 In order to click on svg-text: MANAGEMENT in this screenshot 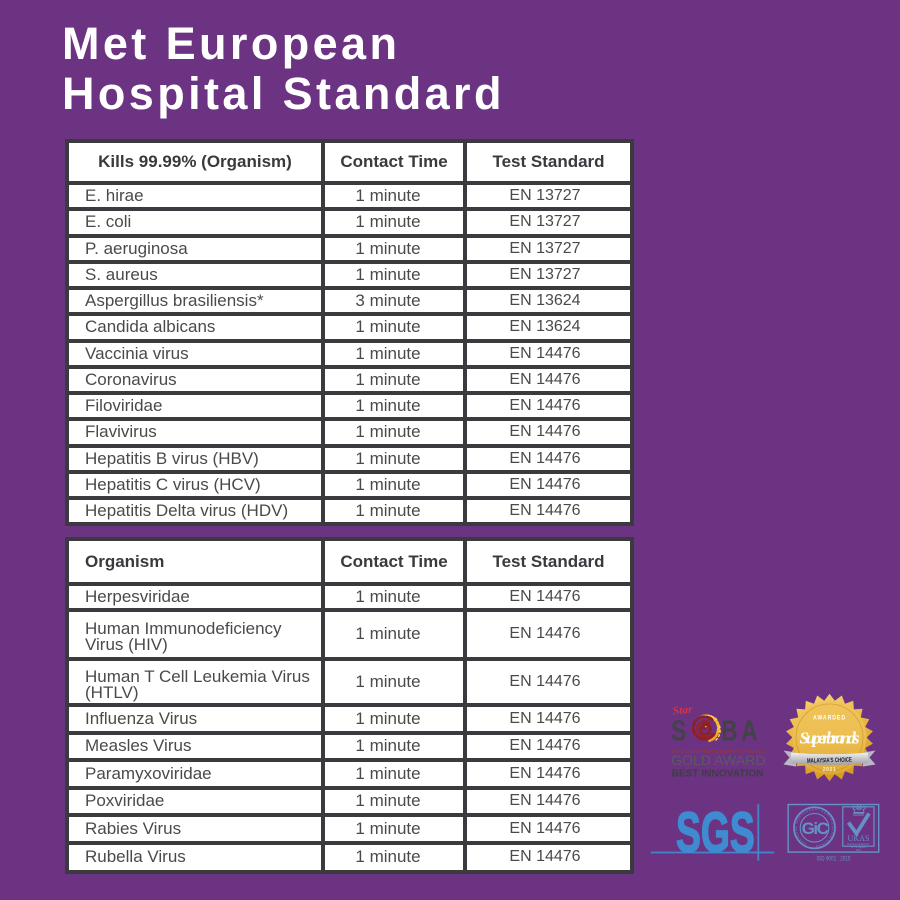, I will do `click(858, 844)`.